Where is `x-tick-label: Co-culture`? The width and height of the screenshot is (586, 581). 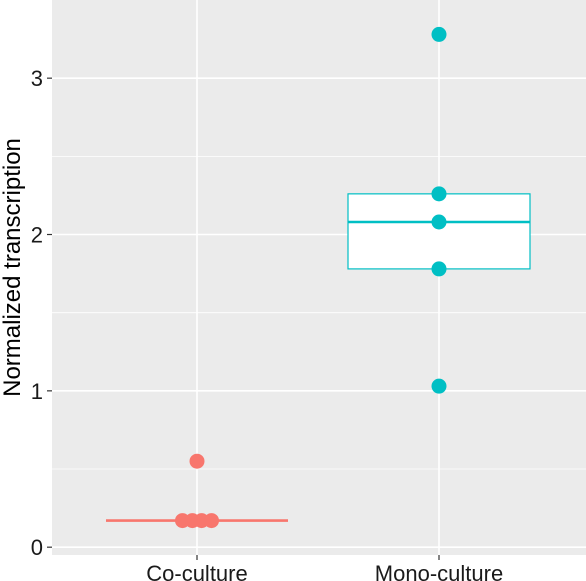 x-tick-label: Co-culture is located at coordinates (196, 571).